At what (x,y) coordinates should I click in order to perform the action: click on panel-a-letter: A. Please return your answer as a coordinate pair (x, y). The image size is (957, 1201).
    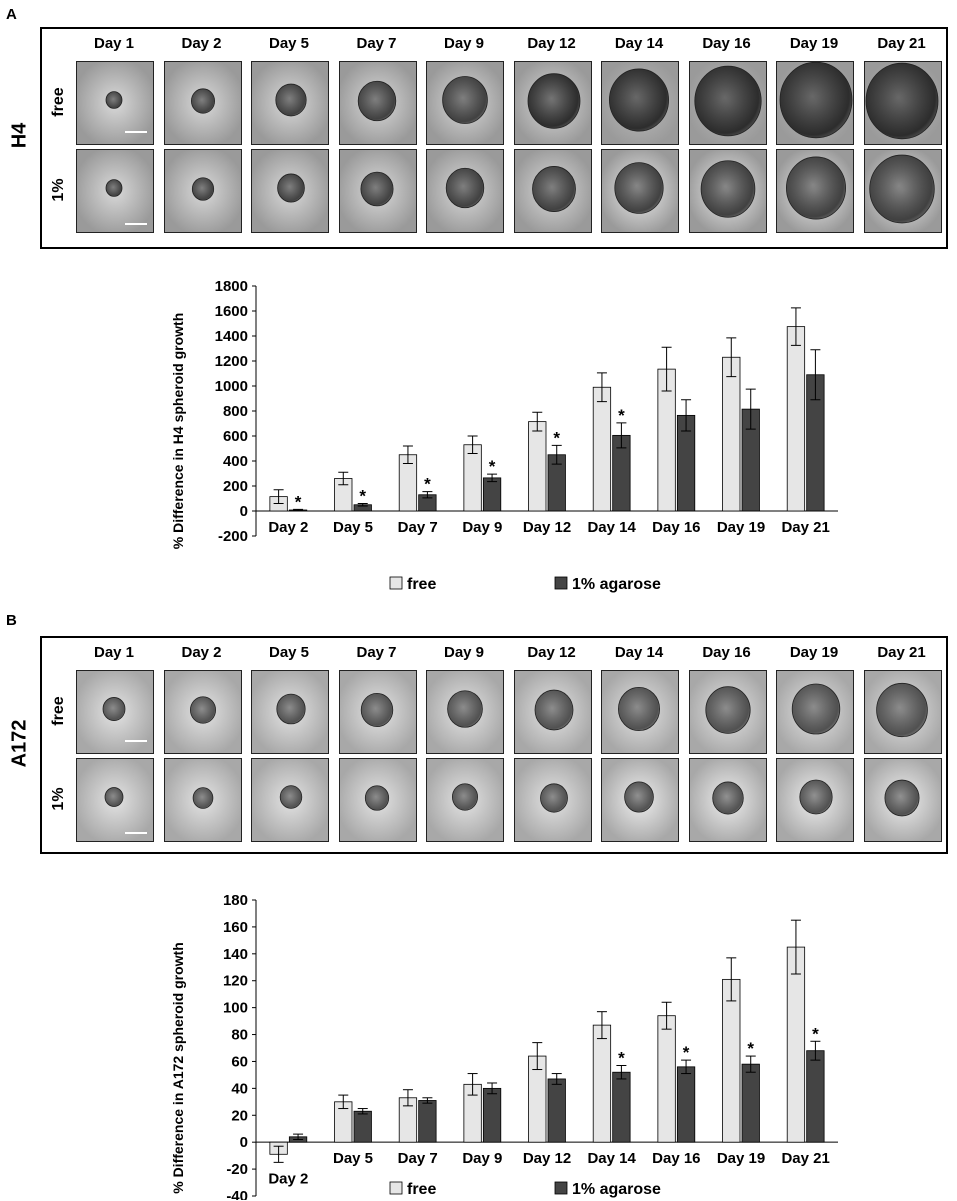
    Looking at the image, I should click on (11, 14).